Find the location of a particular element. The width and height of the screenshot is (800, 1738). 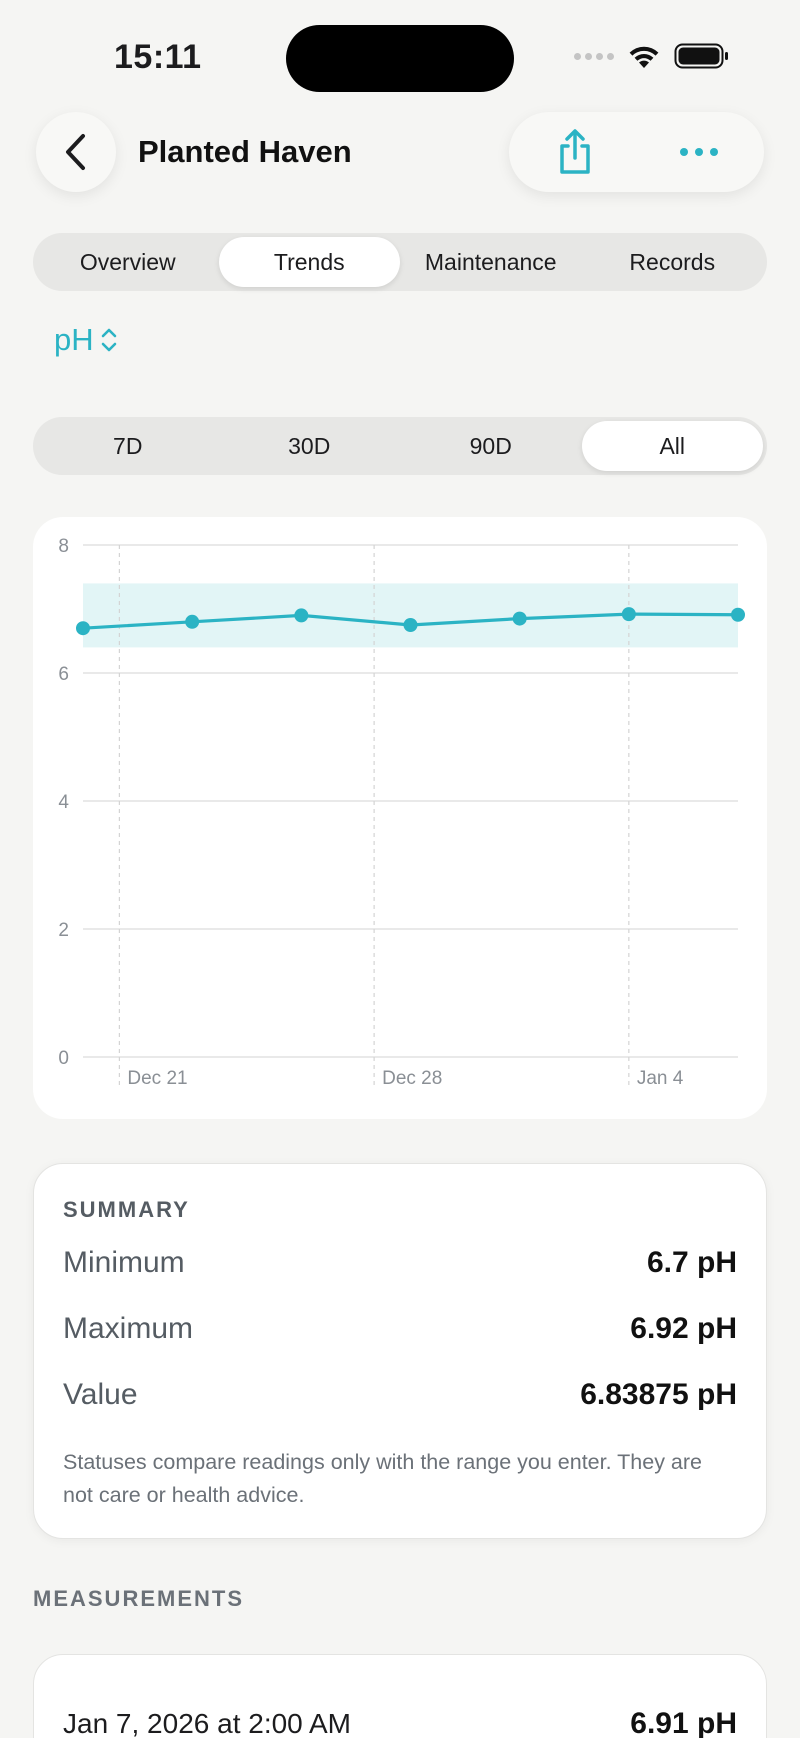

status-bar: 15:11 is located at coordinates (400, 55).